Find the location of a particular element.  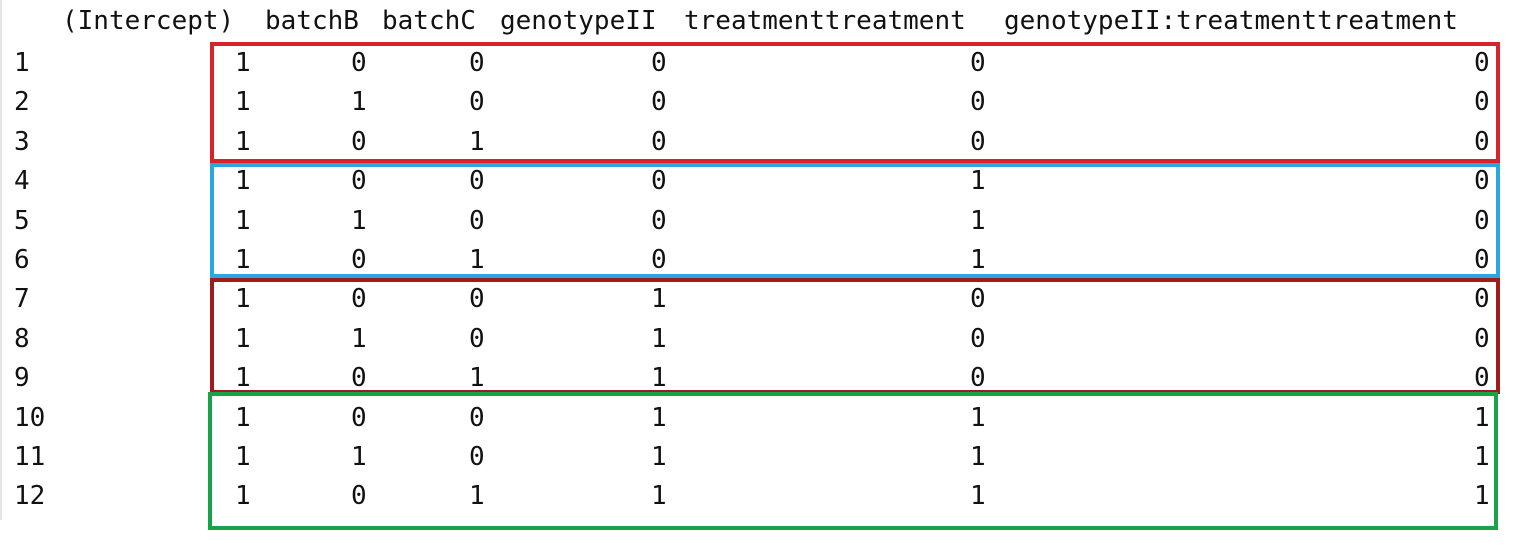

row-label: 6 is located at coordinates (22, 260).